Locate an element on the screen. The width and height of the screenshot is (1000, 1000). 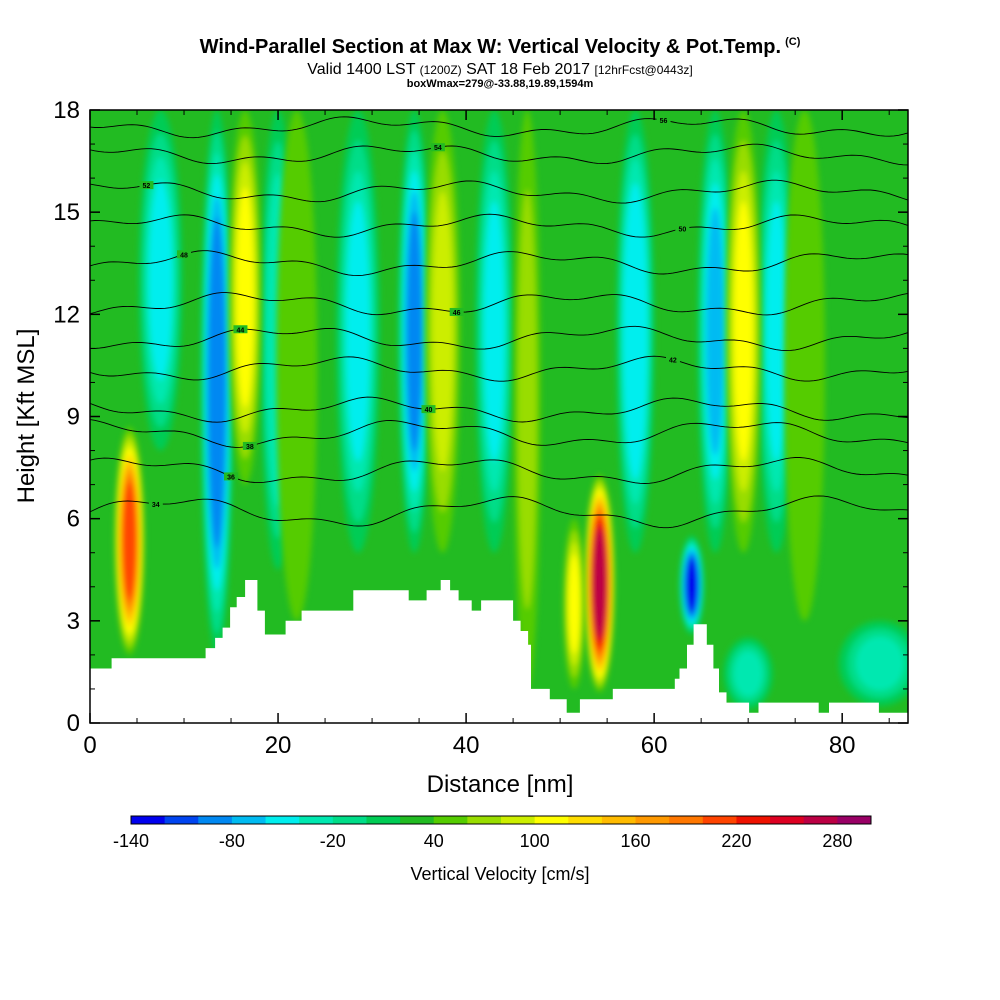
colorbar-tick-label: -80 is located at coordinates (232, 841).